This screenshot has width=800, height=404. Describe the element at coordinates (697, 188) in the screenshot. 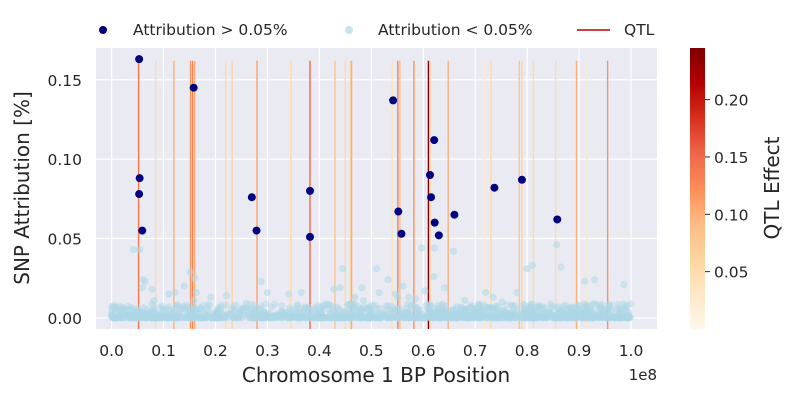

I see `colorbar` at that location.